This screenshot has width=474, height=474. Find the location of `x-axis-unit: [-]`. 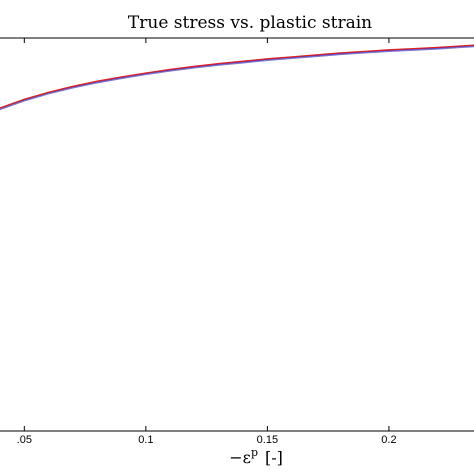

x-axis-unit: [-] is located at coordinates (274, 457).